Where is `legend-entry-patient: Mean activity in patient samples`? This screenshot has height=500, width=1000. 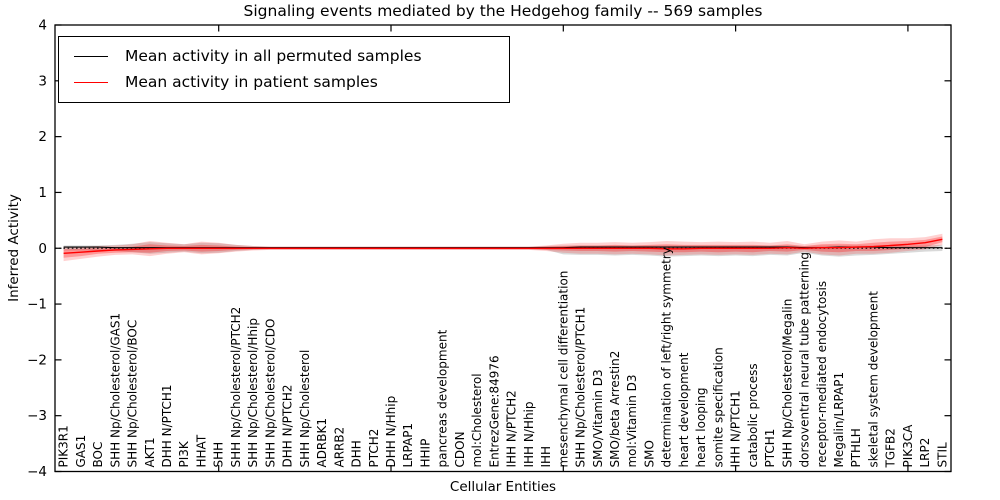
legend-entry-patient: Mean activity in patient samples is located at coordinates (284, 82).